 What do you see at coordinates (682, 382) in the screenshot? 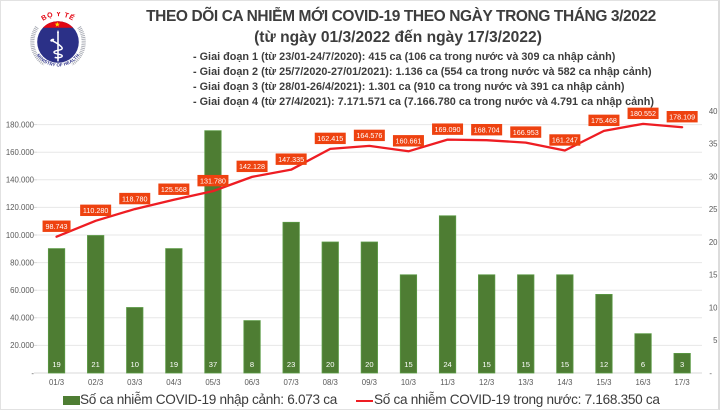
I see `svg-text: 17/3` at bounding box center [682, 382].